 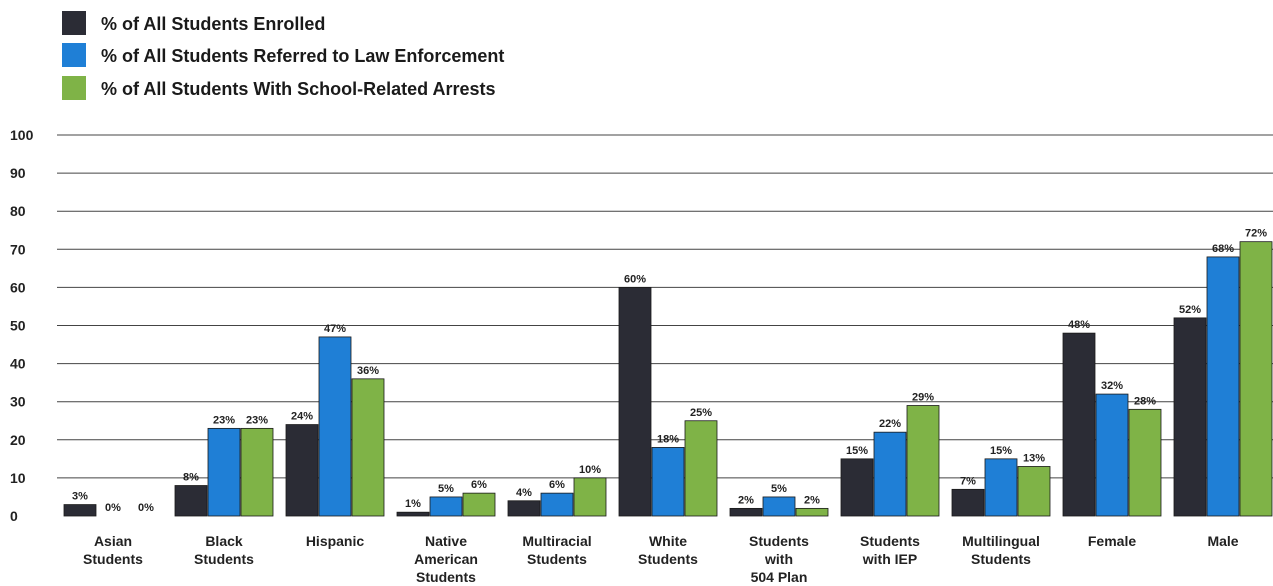 I want to click on y-tick-label: 80, so click(x=18, y=211).